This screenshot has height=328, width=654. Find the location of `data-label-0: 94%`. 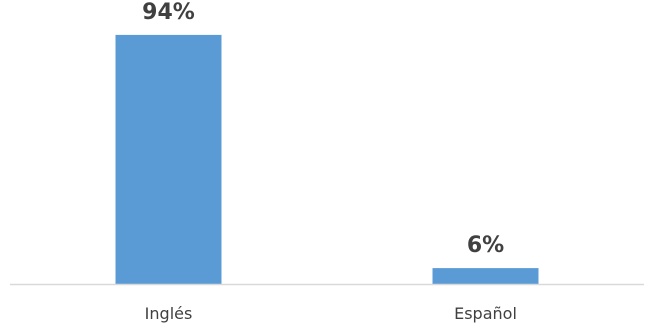

data-label-0: 94% is located at coordinates (168, 12).